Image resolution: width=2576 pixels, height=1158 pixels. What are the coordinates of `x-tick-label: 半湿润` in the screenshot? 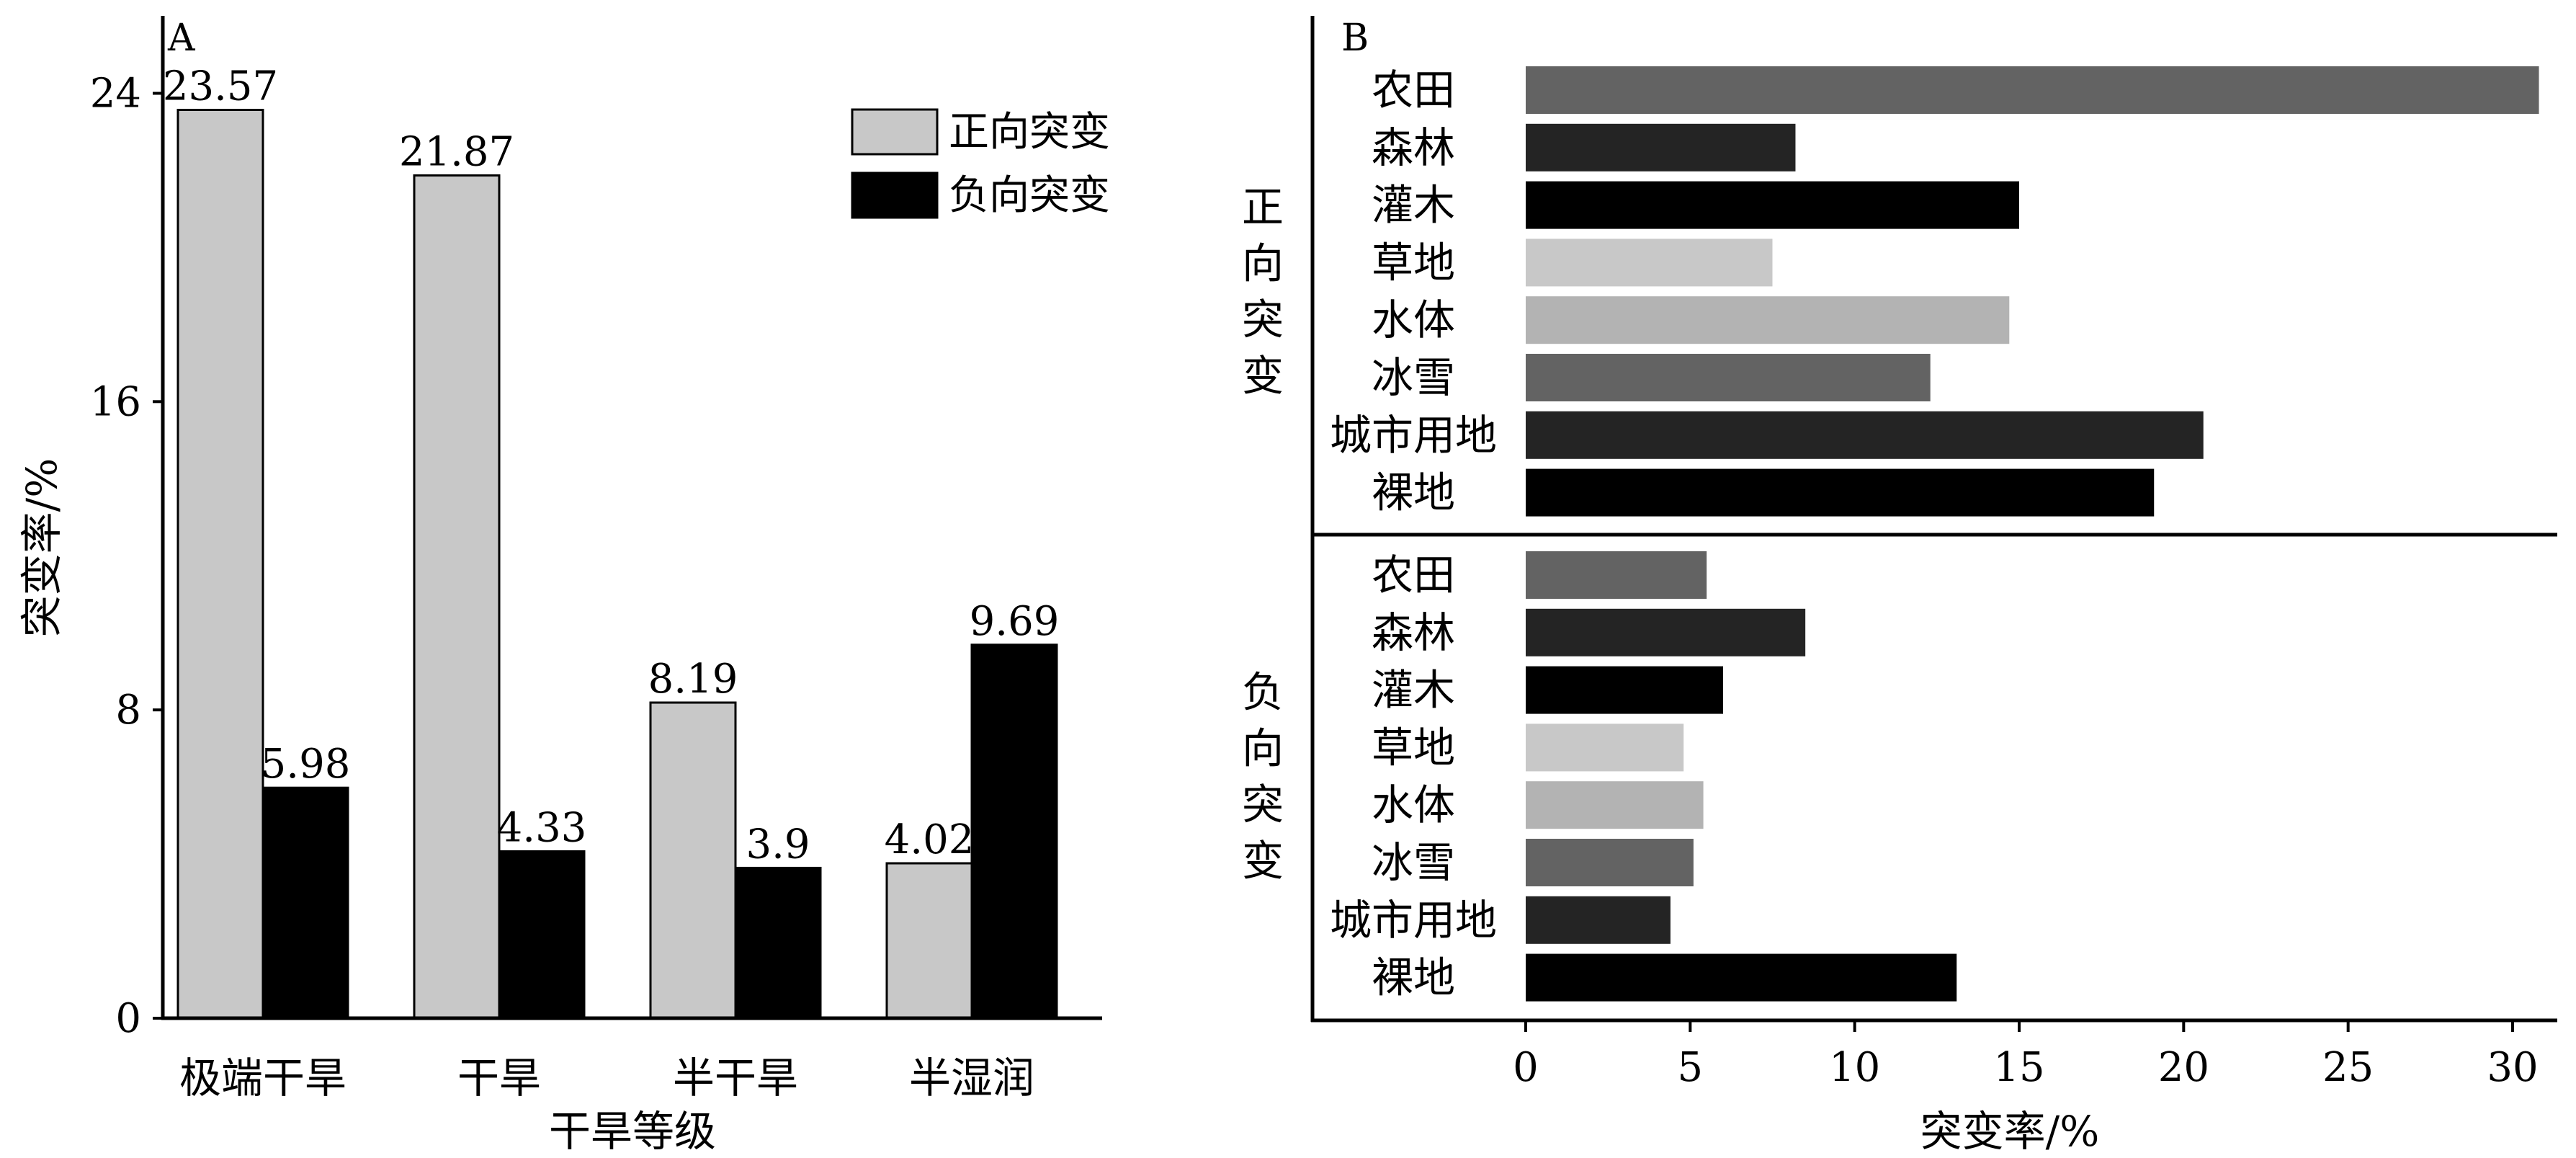 It's located at (971, 1078).